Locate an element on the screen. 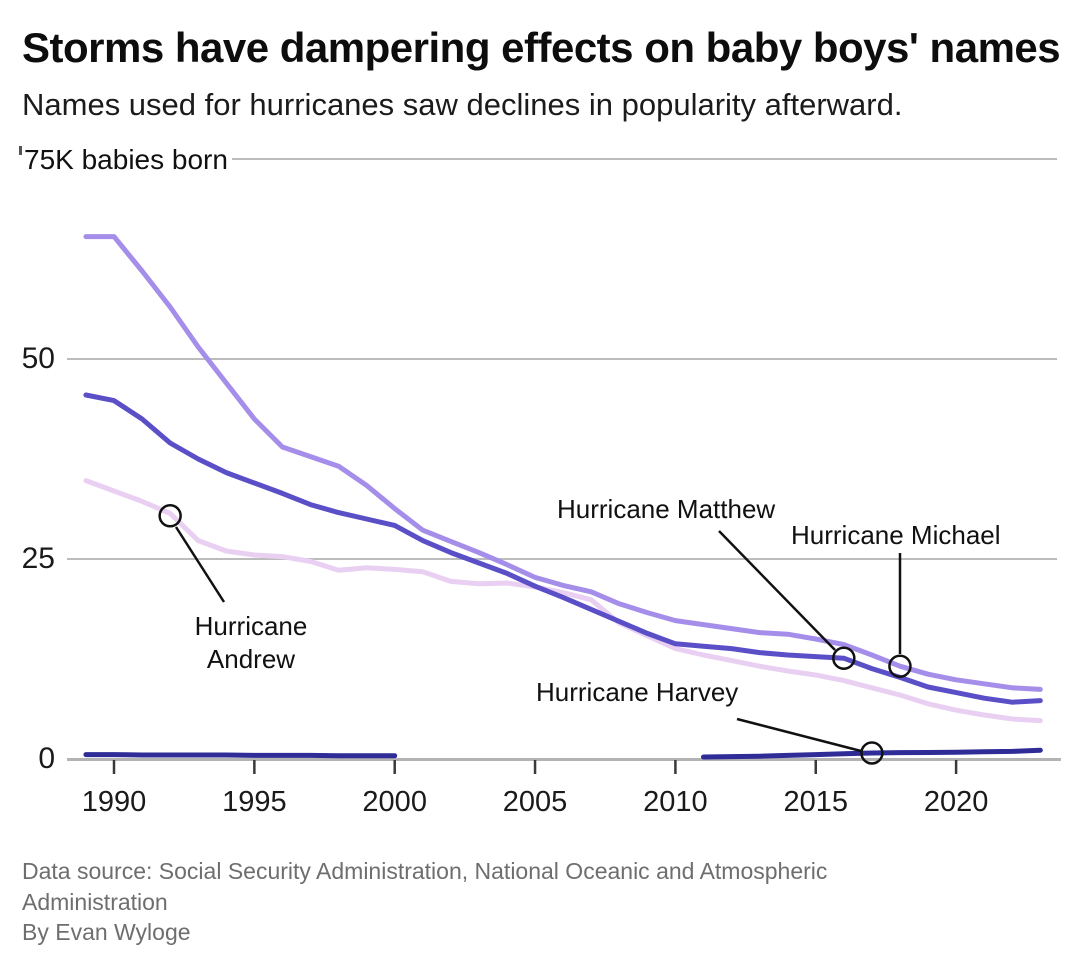  byline: By Evan Wyloge is located at coordinates (106, 932).